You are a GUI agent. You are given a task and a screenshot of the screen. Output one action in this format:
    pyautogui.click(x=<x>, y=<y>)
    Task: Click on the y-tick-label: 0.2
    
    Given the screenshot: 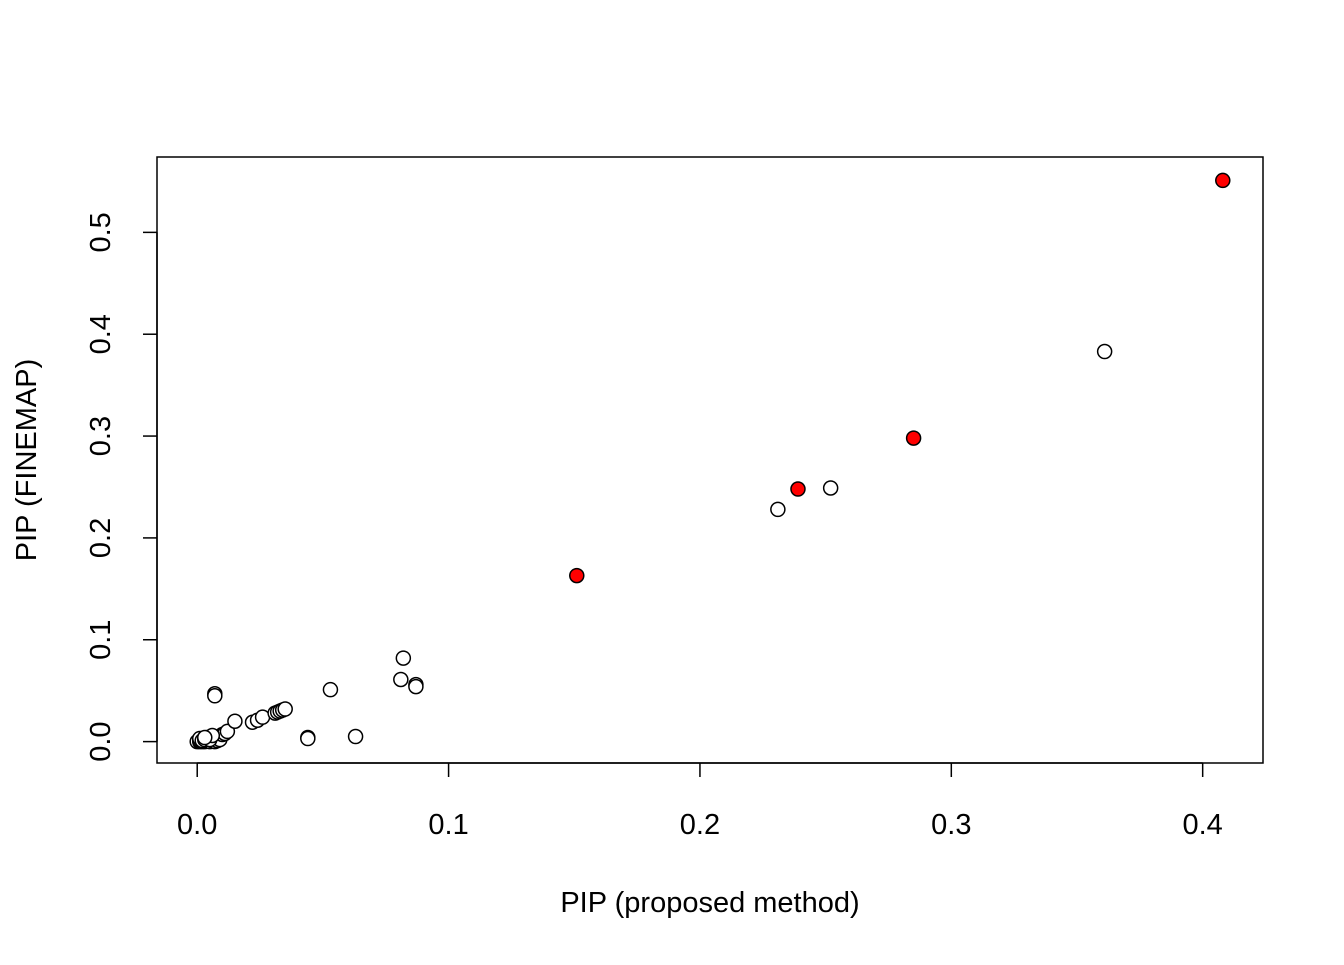 What is the action you would take?
    pyautogui.click(x=101, y=538)
    